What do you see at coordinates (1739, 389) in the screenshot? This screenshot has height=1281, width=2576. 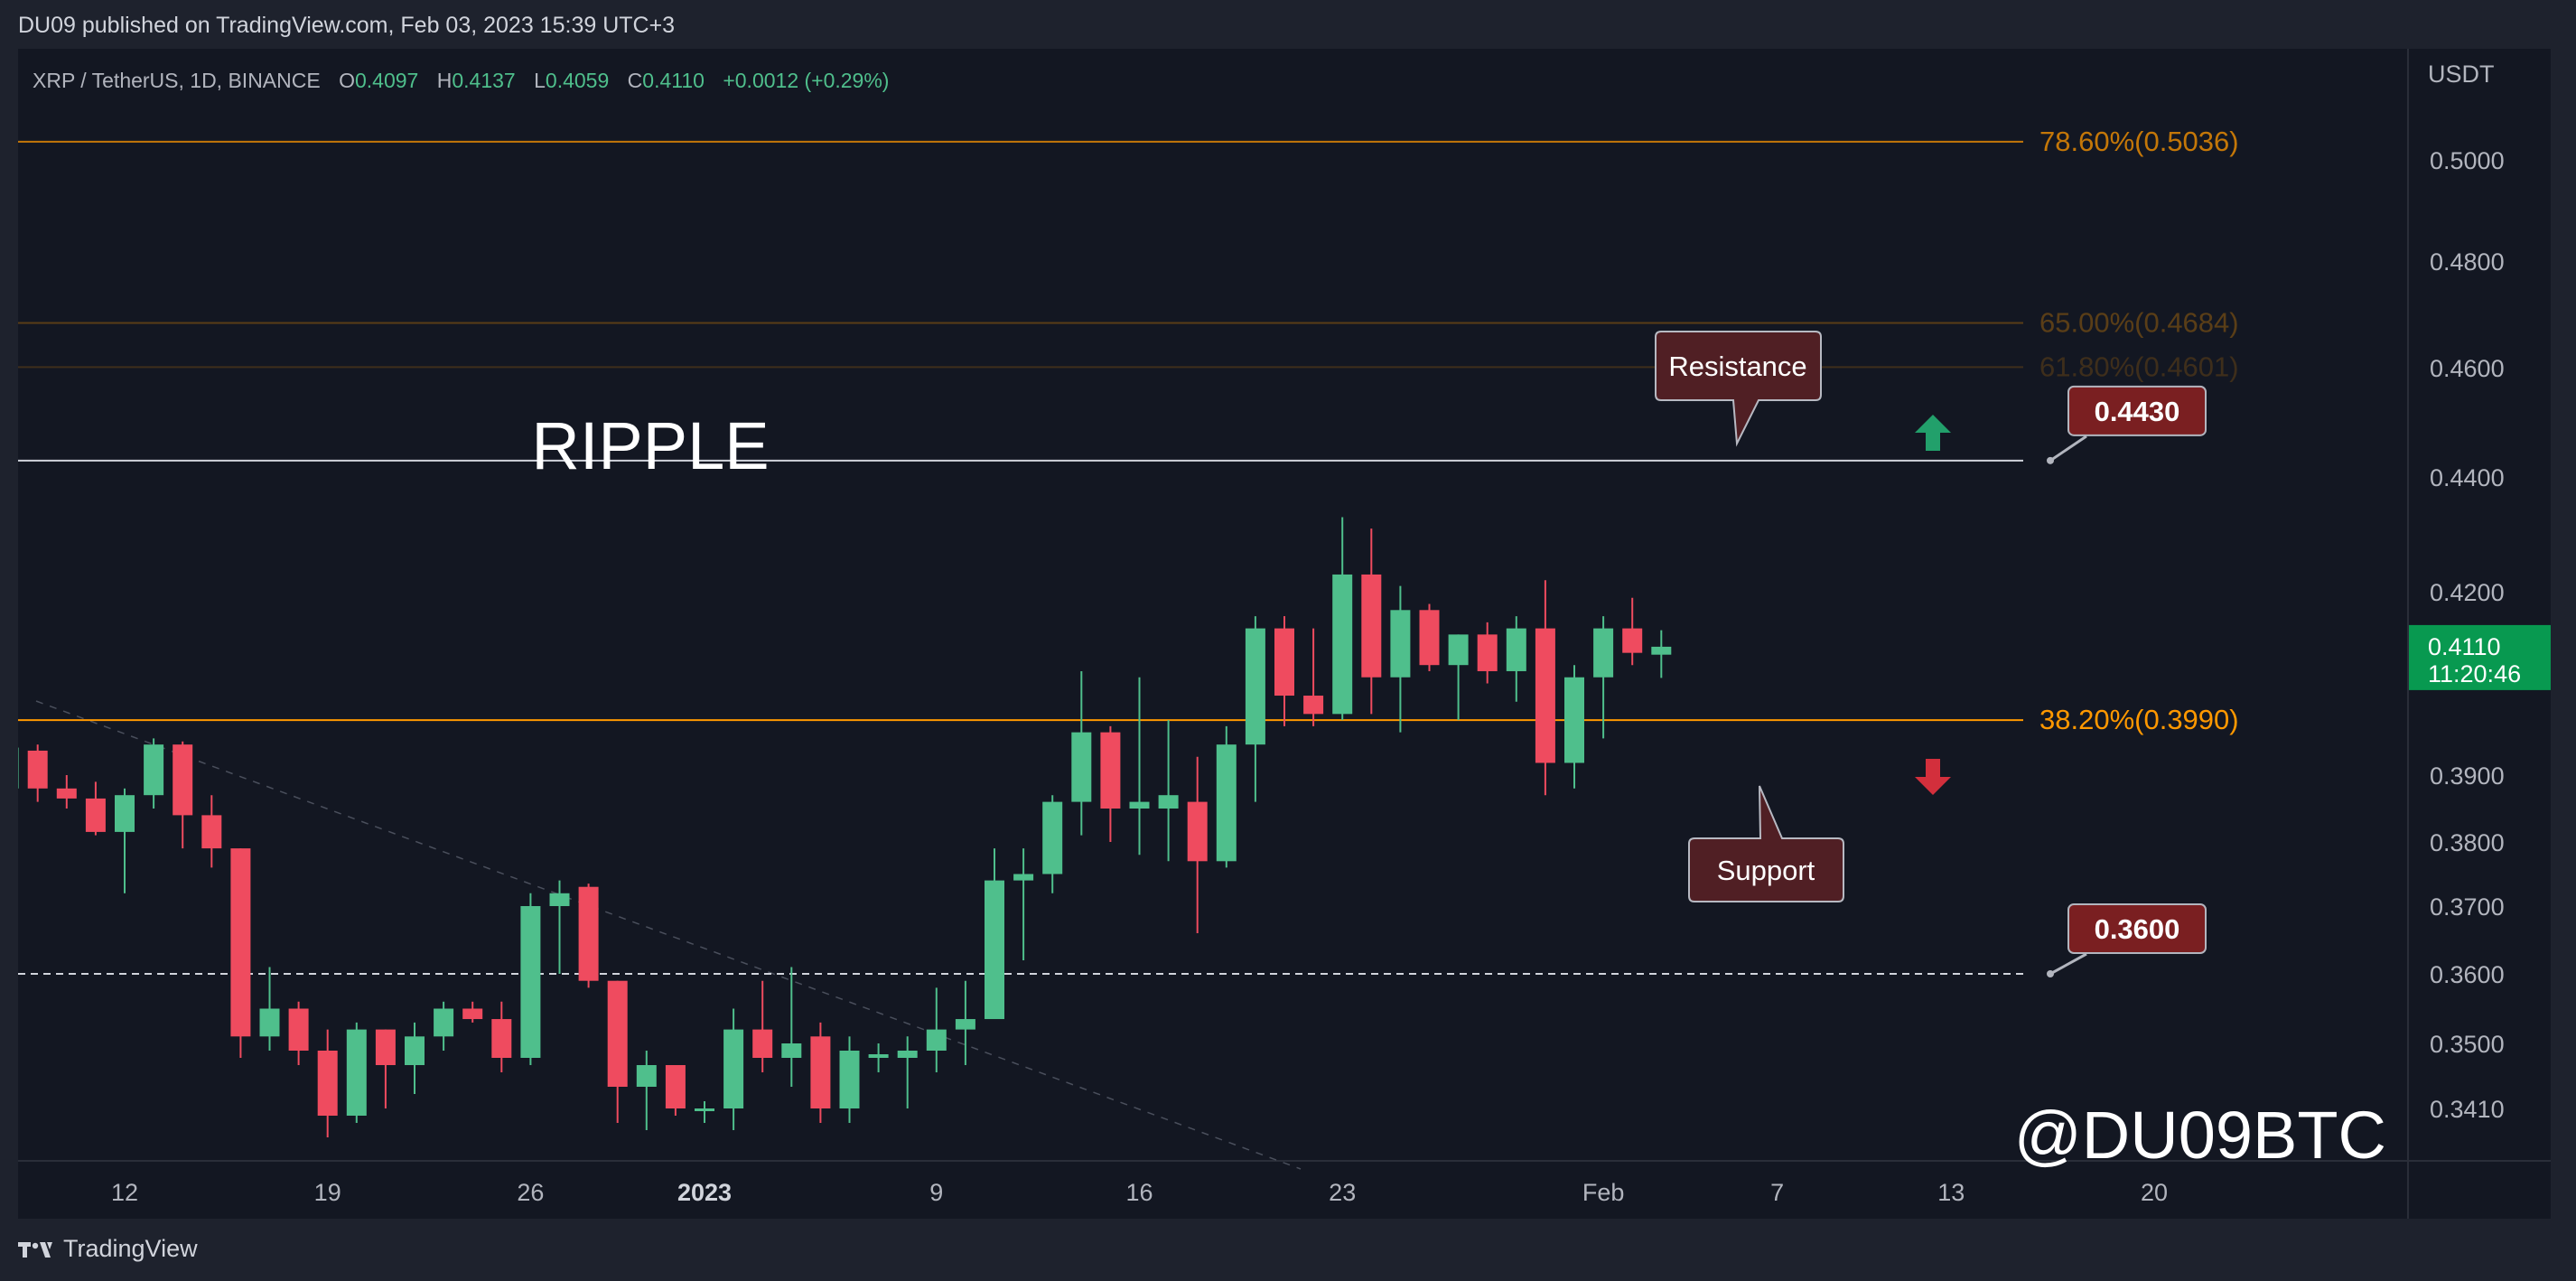 I see `resistance-callout` at bounding box center [1739, 389].